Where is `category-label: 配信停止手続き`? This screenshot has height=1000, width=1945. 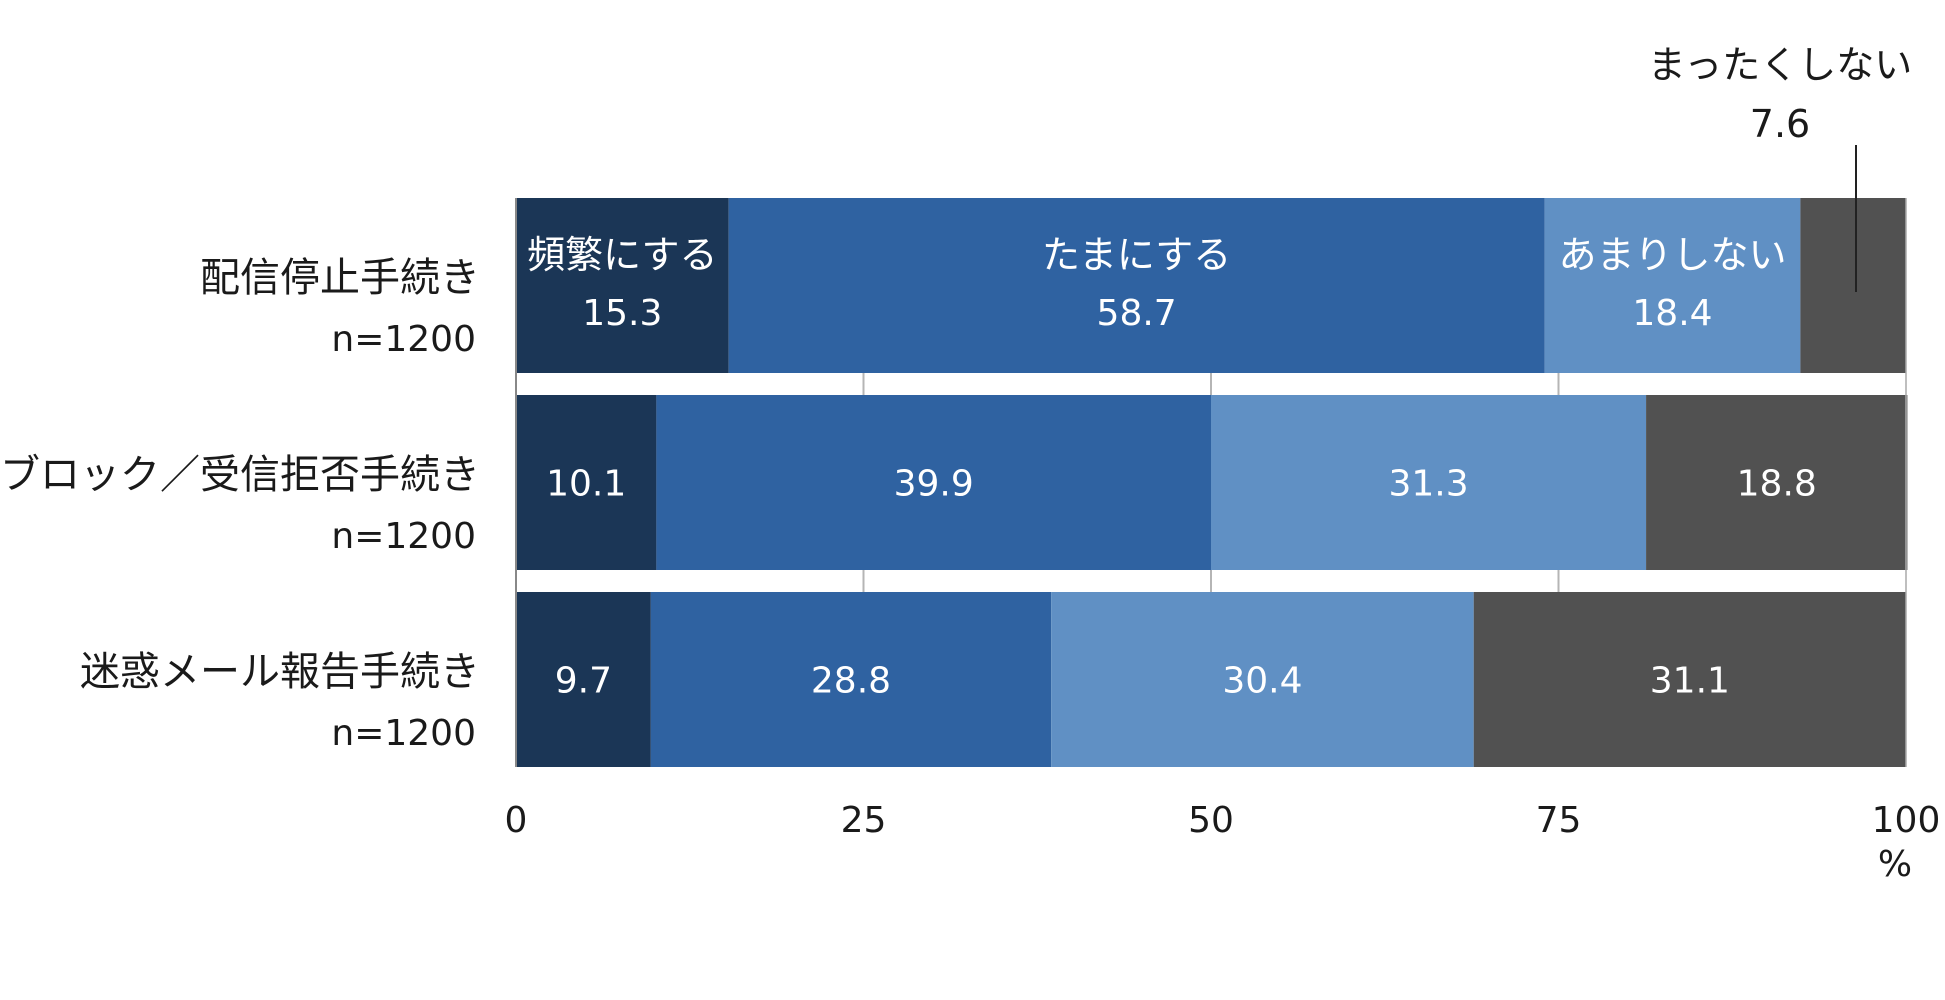 category-label: 配信停止手続き is located at coordinates (340, 278).